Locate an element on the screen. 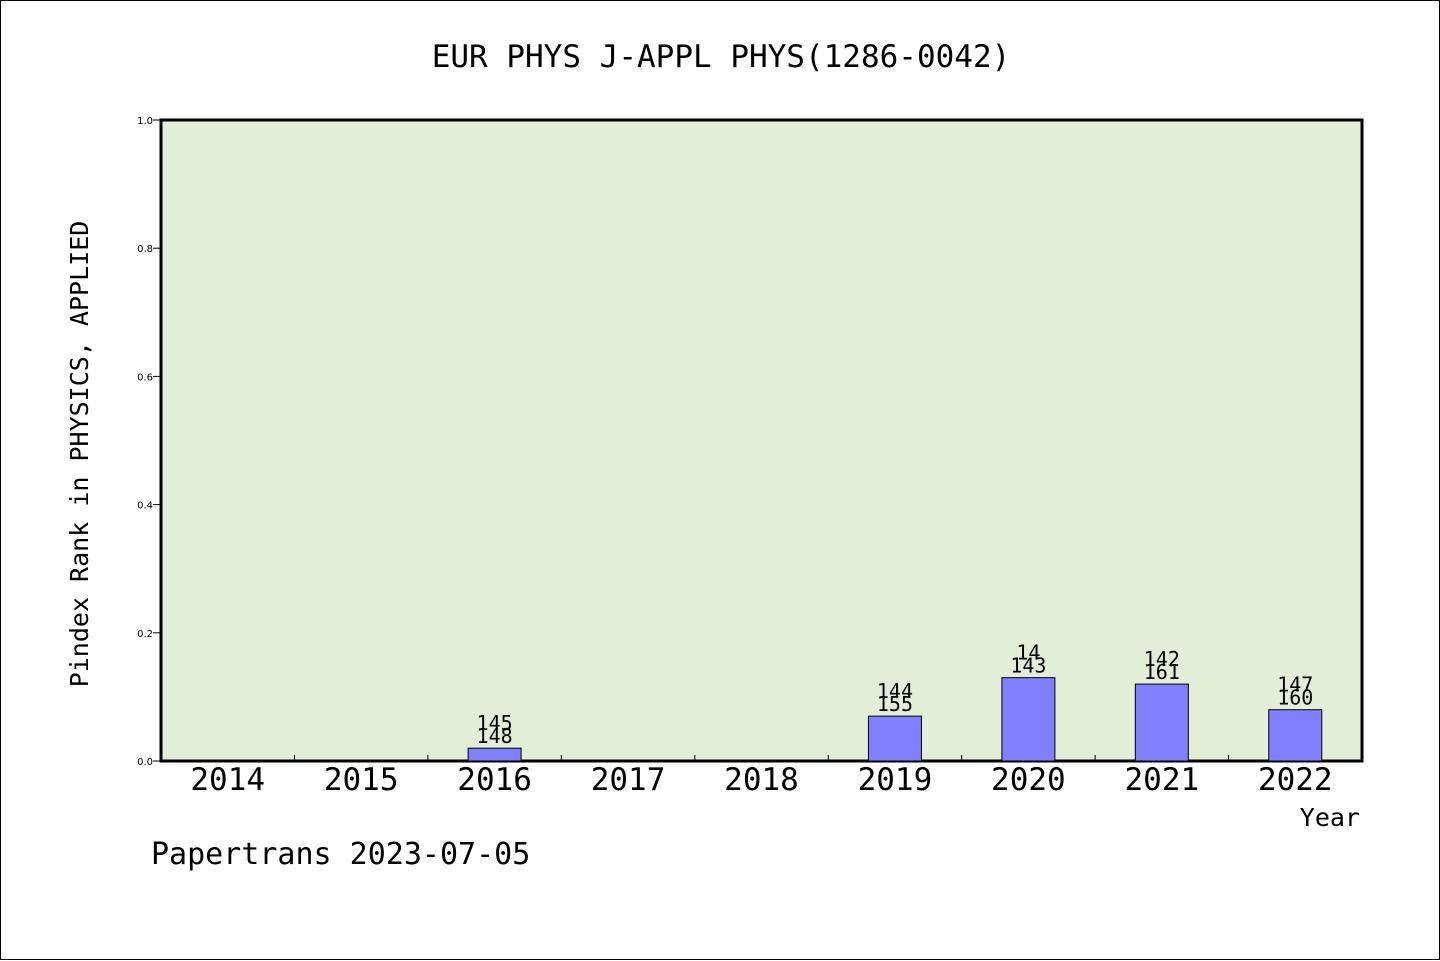 The width and height of the screenshot is (1440, 961). bar-2022 is located at coordinates (1295, 735).